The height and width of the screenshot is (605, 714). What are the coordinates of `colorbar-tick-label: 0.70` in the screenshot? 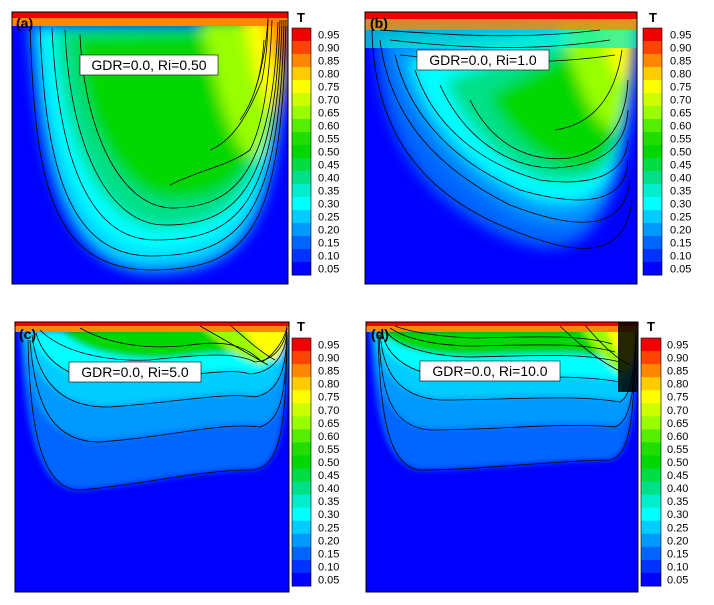 It's located at (328, 411).